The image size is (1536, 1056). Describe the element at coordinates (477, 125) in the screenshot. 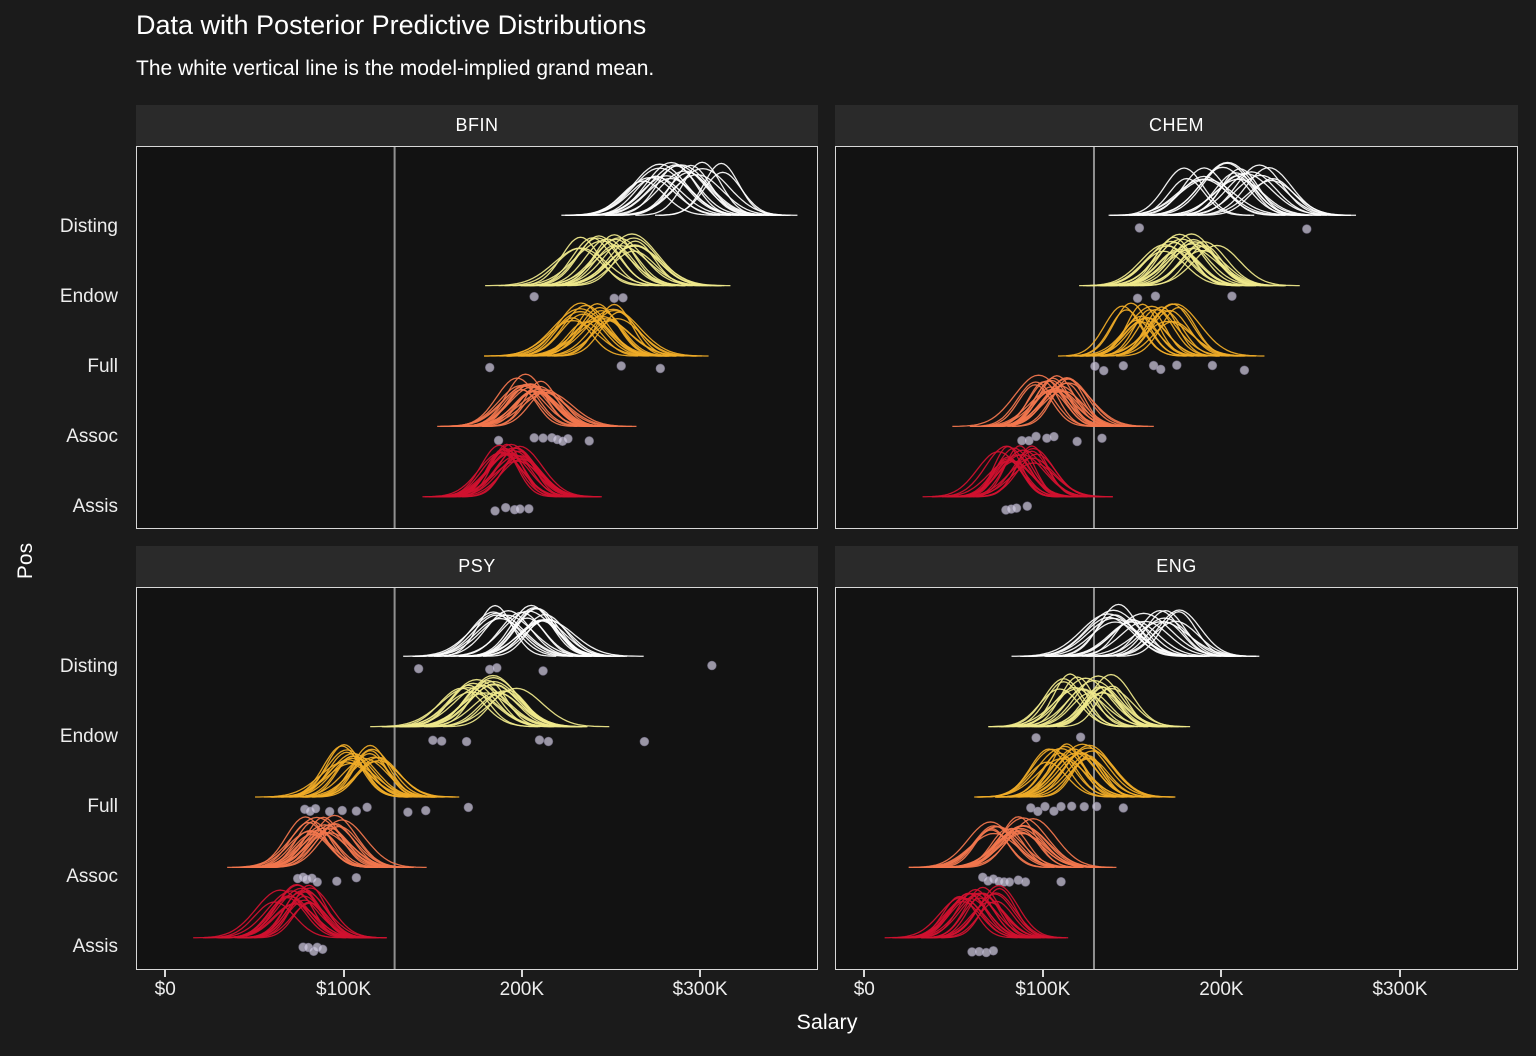

I see `facet-strip-bfin: BFIN` at that location.